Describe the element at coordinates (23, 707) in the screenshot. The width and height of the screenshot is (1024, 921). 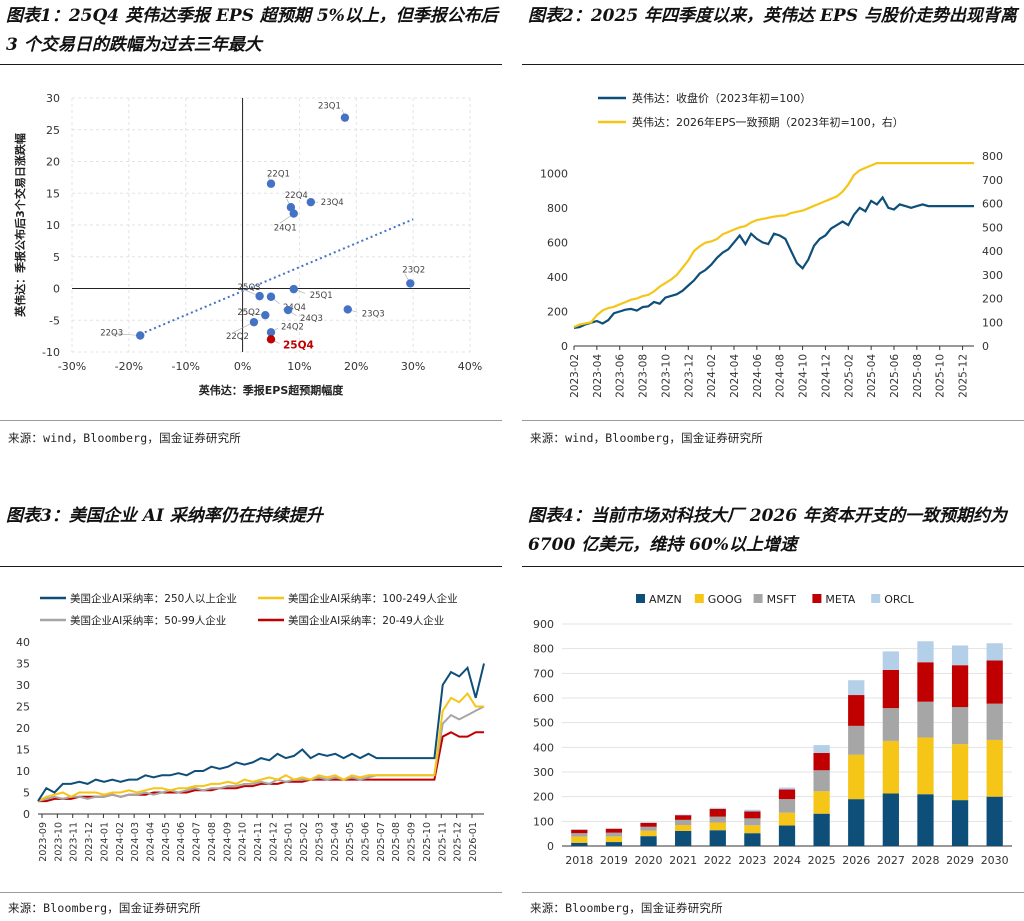
I see `y-tick-label: 25` at that location.